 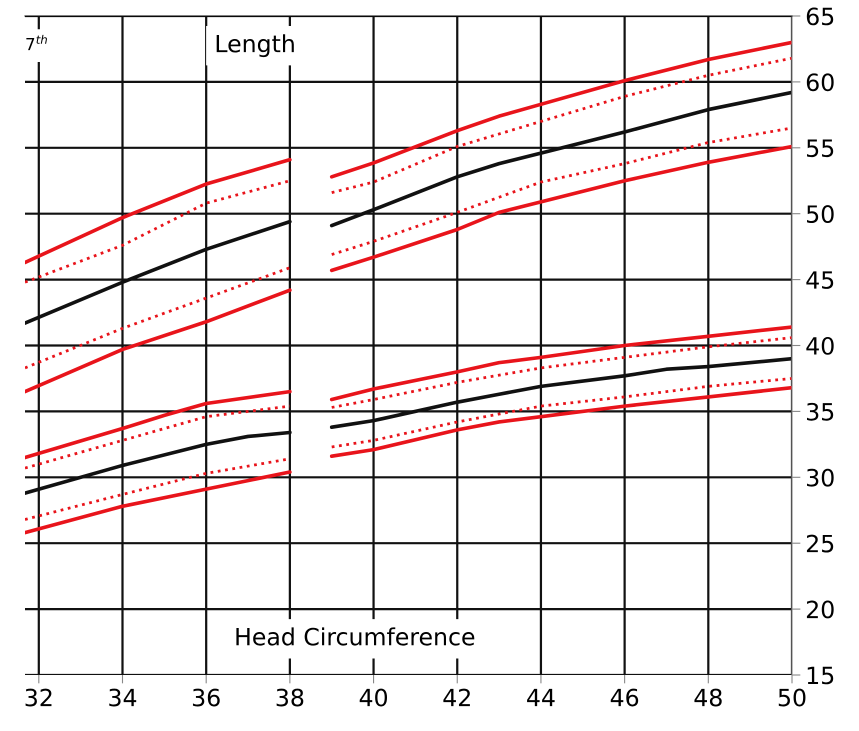 I want to click on x-tick-label: 34, so click(x=122, y=697).